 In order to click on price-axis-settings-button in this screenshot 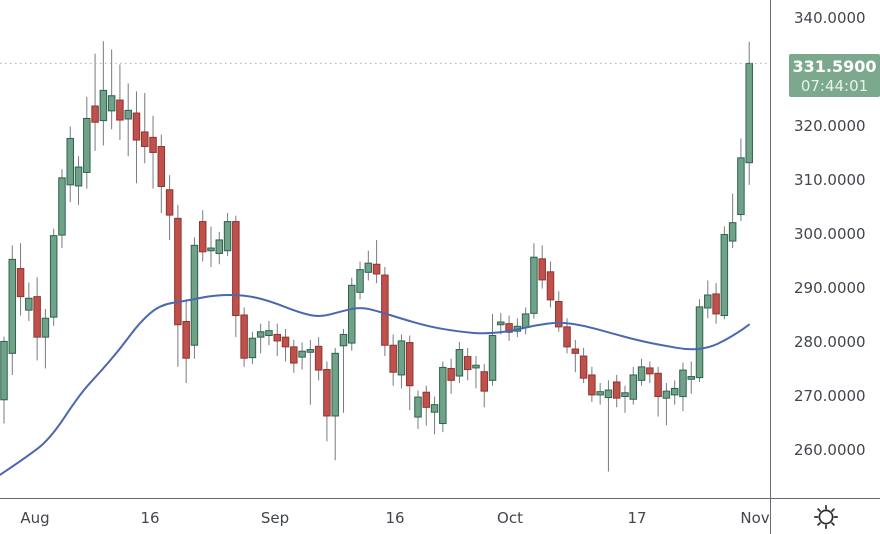, I will do `click(825, 516)`.